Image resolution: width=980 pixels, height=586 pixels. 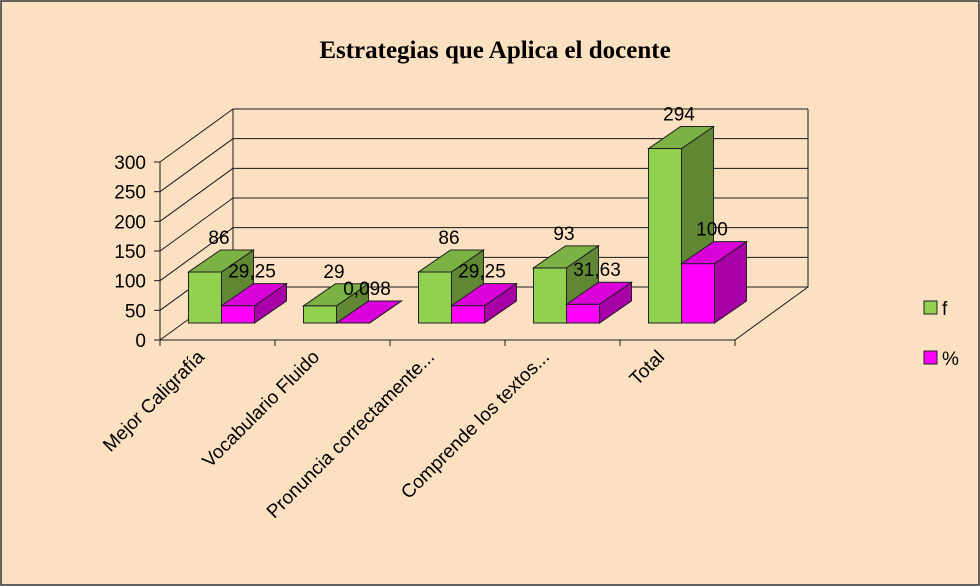 I want to click on y-tick-label: 0, so click(x=140, y=341).